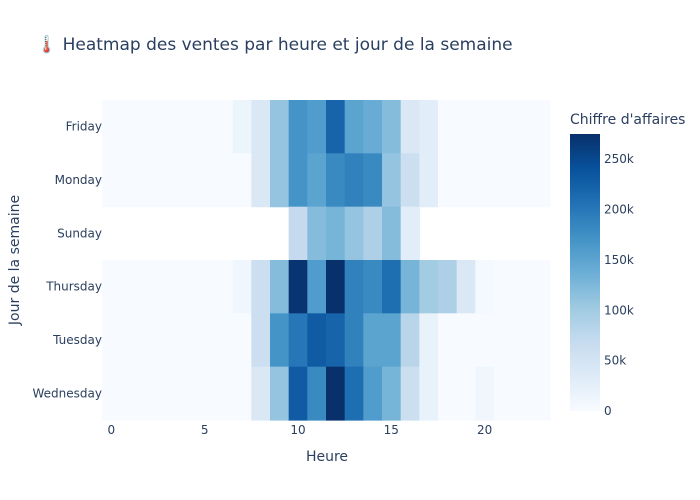  Describe the element at coordinates (484, 430) in the screenshot. I see `x-tick-label: 20` at that location.